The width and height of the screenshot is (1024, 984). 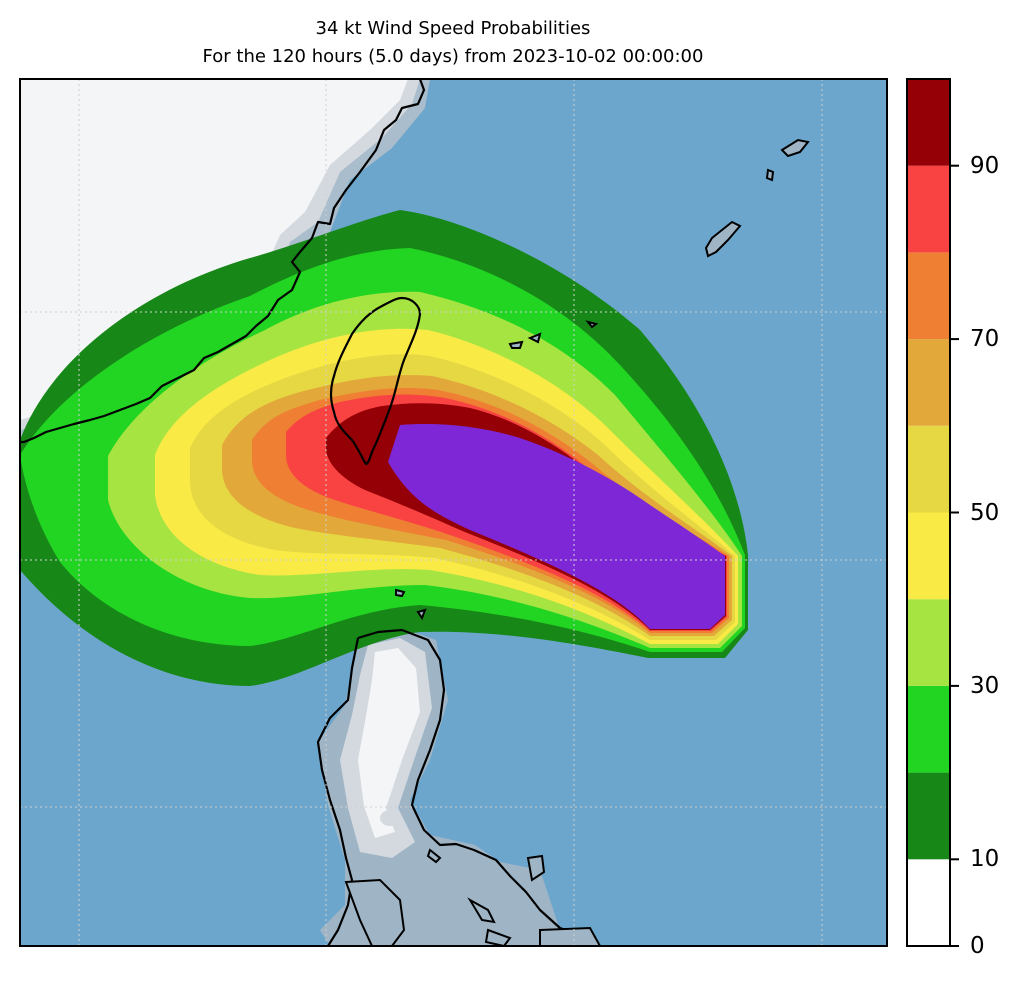 What do you see at coordinates (985, 859) in the screenshot?
I see `colorbar-tick-label: 10` at bounding box center [985, 859].